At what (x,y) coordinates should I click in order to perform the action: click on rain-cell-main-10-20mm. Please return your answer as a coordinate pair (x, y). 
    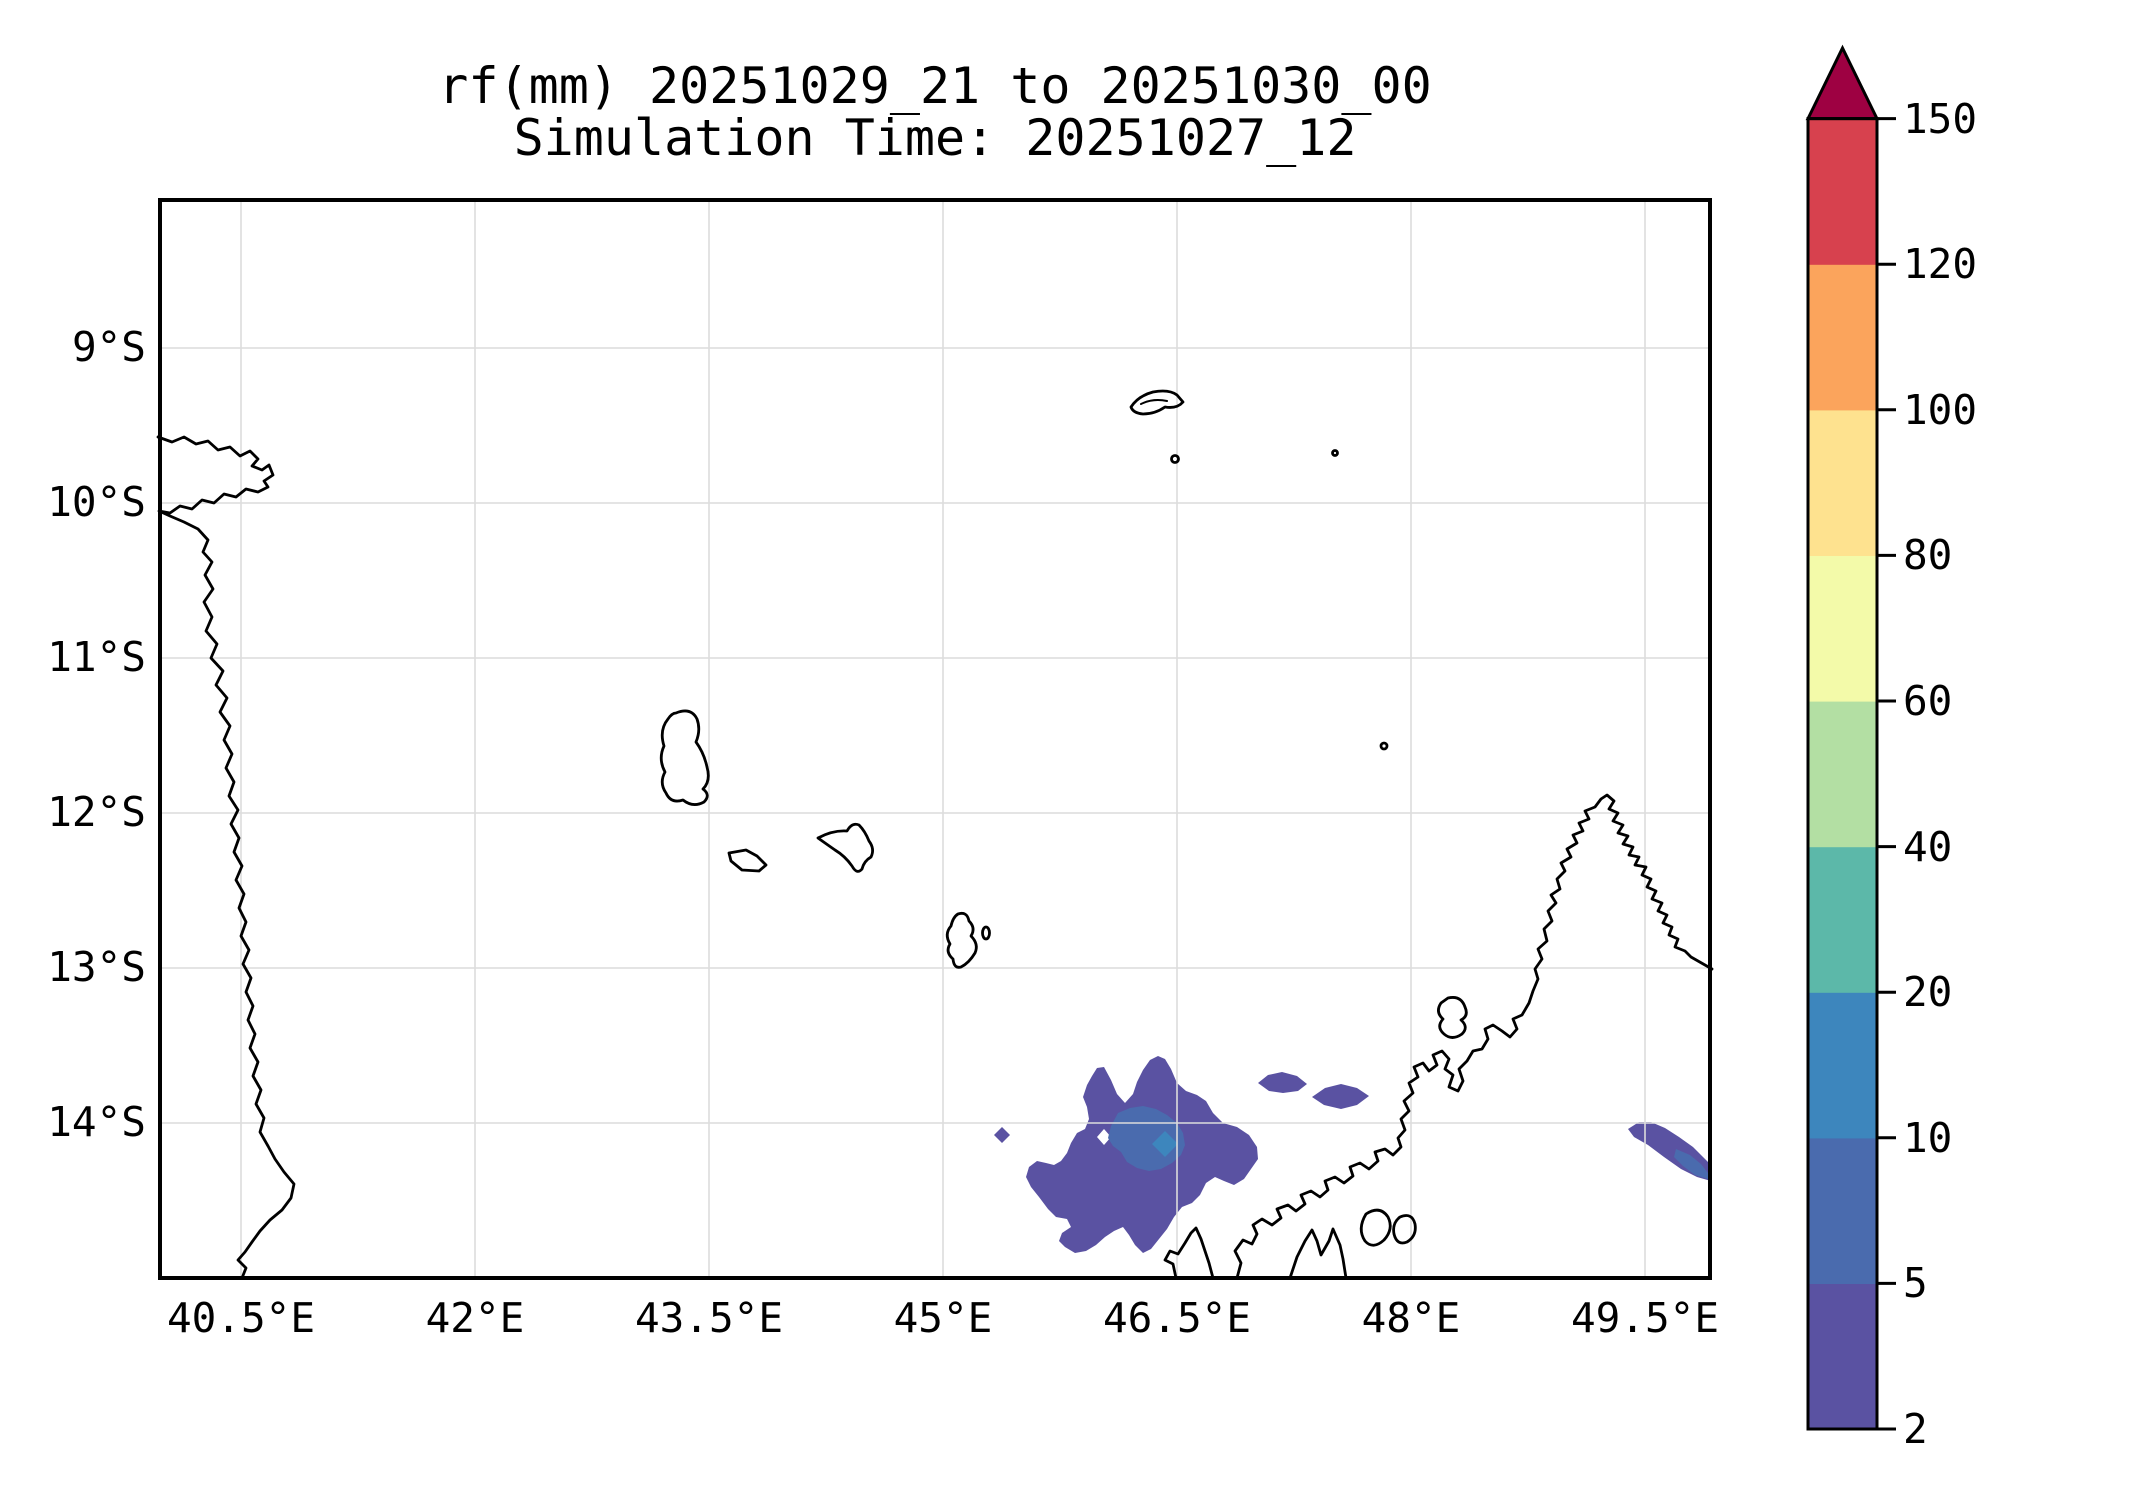
    Looking at the image, I should click on (1165, 1144).